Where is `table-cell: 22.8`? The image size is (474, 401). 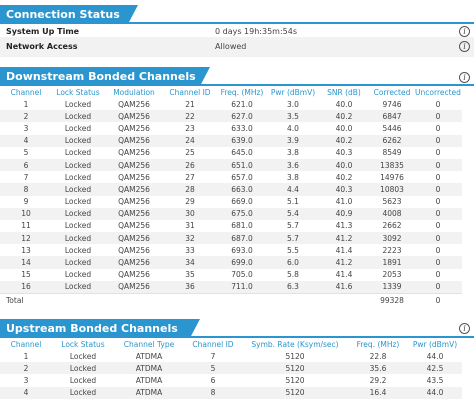
table-cell: 22.8 is located at coordinates (378, 356).